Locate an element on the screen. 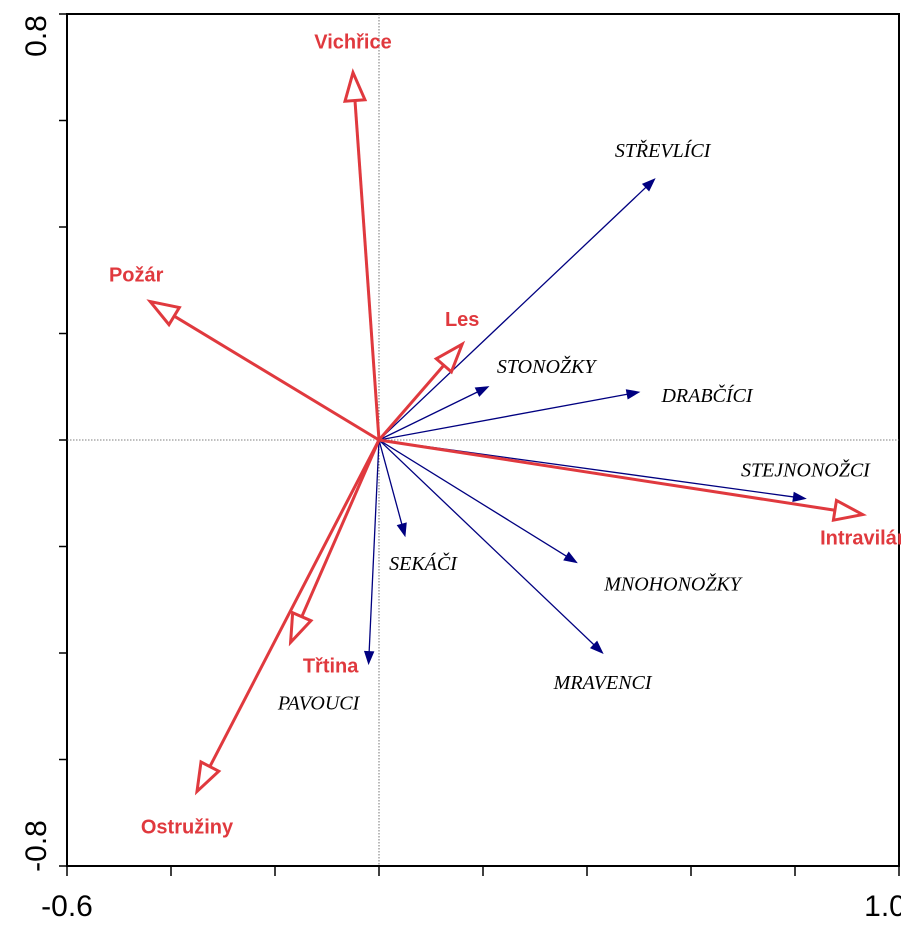 The width and height of the screenshot is (901, 926). env-label-ostruziny: Ostružiny is located at coordinates (187, 827).